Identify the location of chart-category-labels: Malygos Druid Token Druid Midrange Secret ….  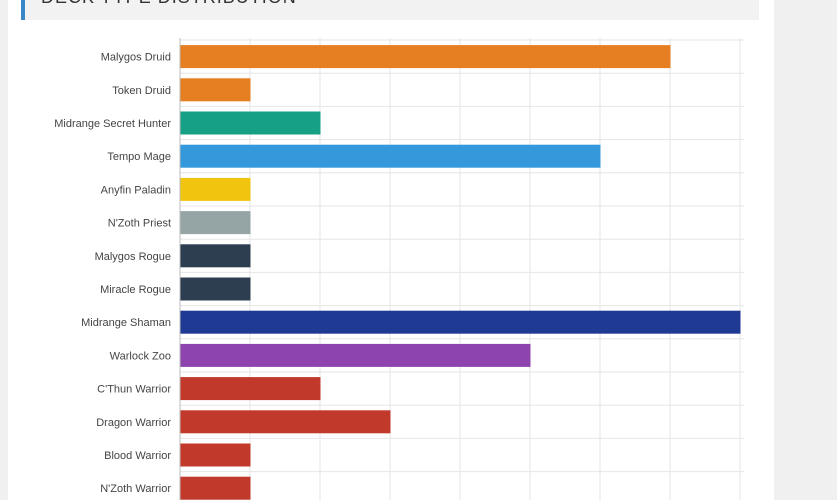
(112, 274).